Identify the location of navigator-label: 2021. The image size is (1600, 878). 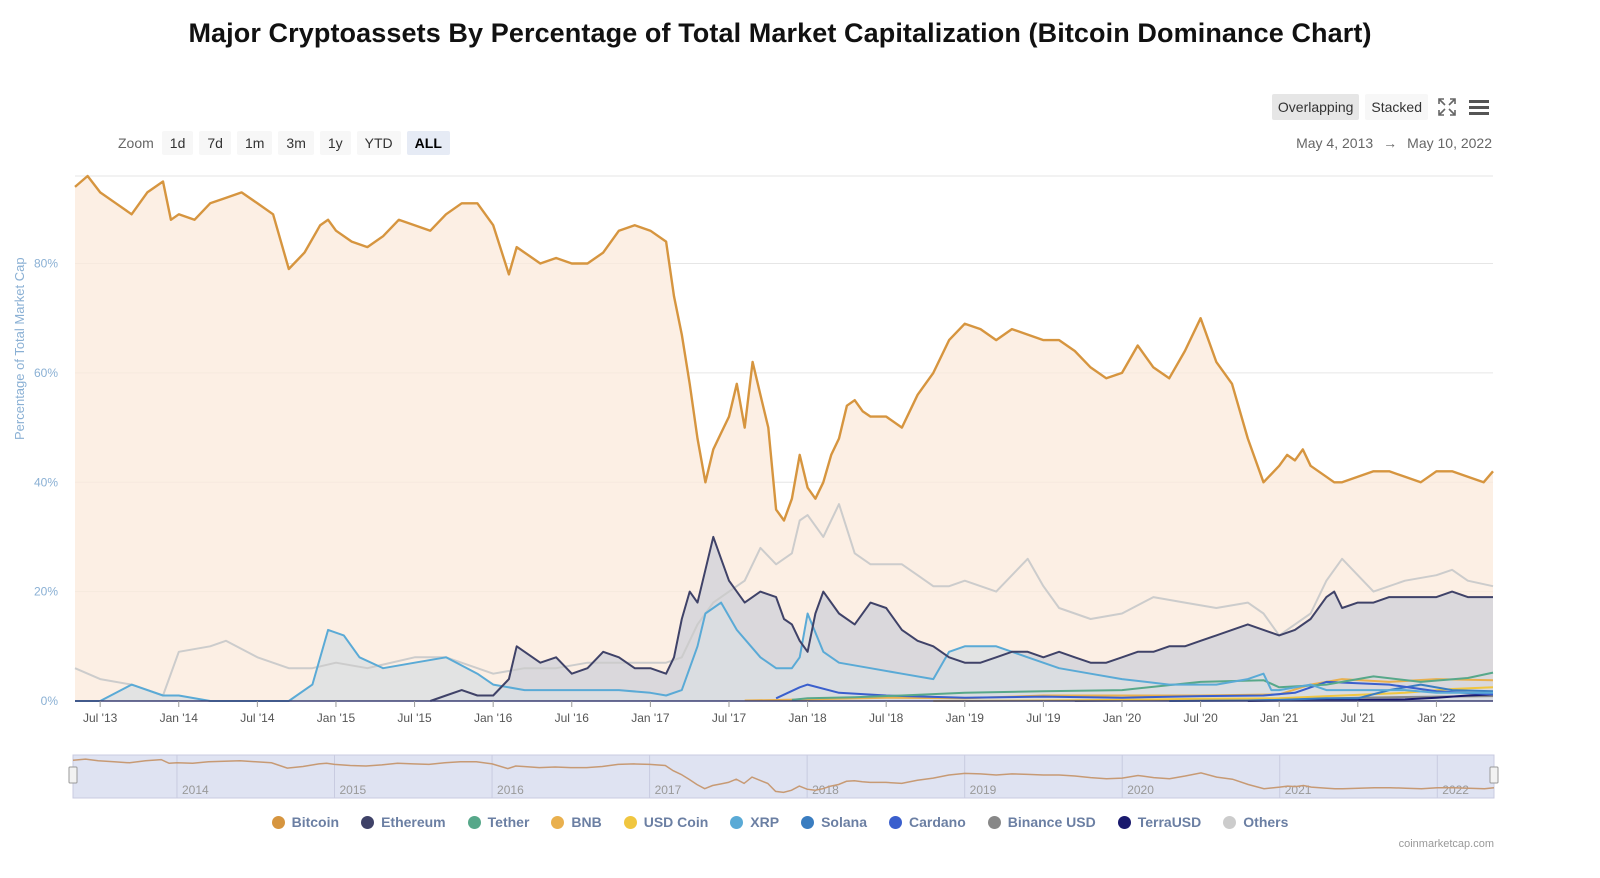
(1298, 790).